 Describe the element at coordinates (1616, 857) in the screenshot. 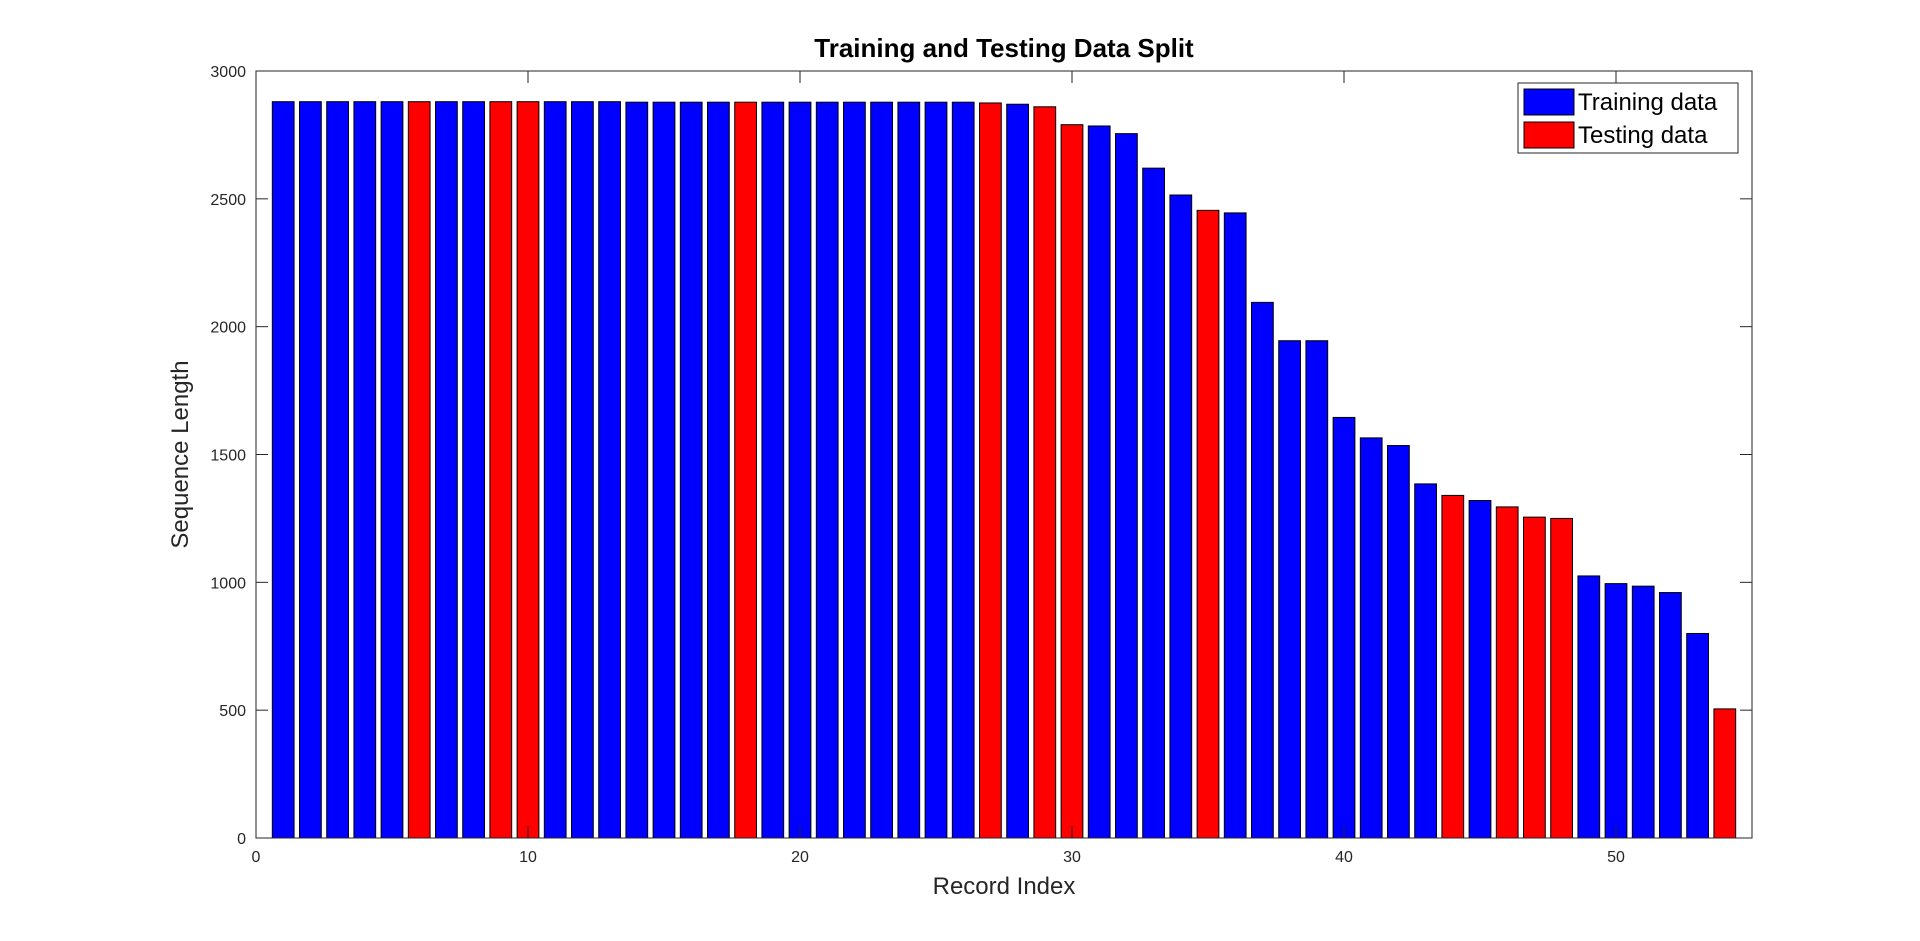

I see `x-tick-label: 50` at that location.